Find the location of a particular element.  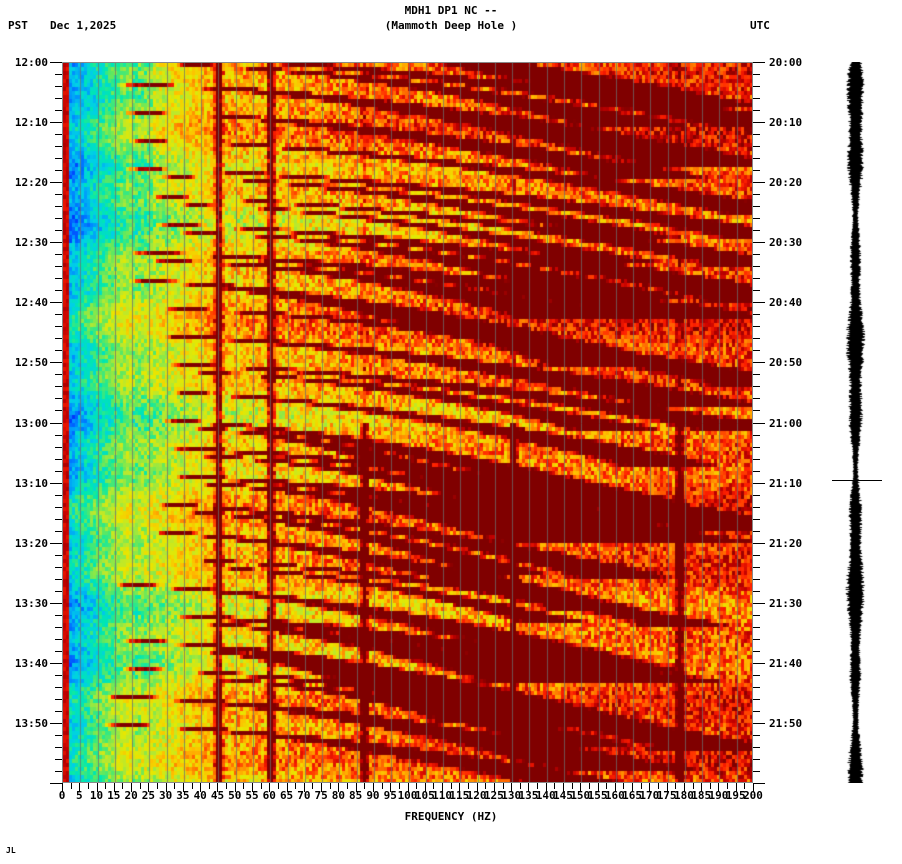

frequency-tick-label: 85 is located at coordinates (356, 795).